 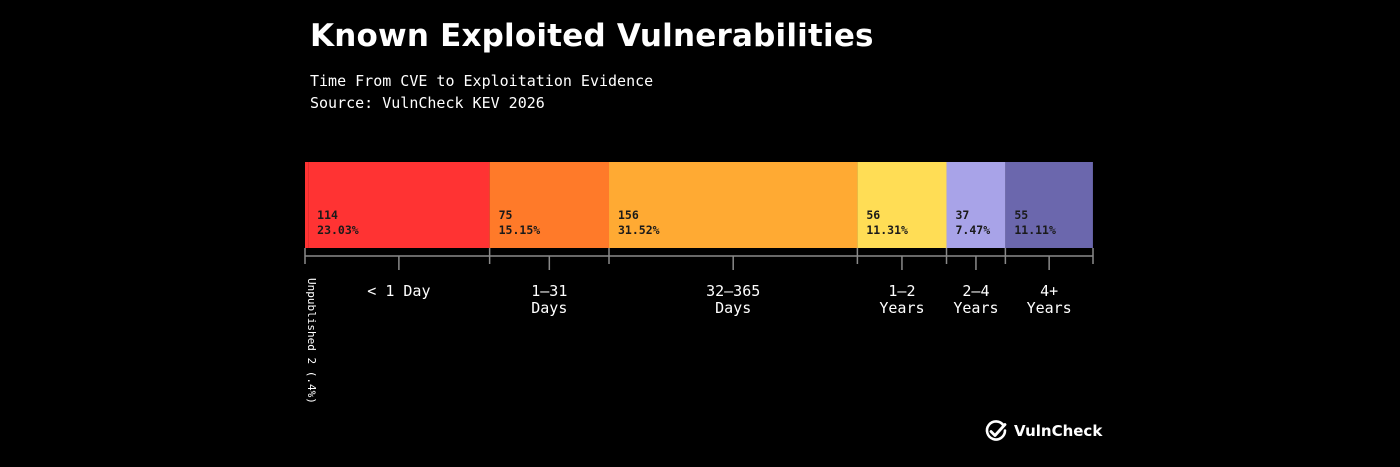 I want to click on segment-value-label-y4plus: 55, so click(x=1021, y=215).